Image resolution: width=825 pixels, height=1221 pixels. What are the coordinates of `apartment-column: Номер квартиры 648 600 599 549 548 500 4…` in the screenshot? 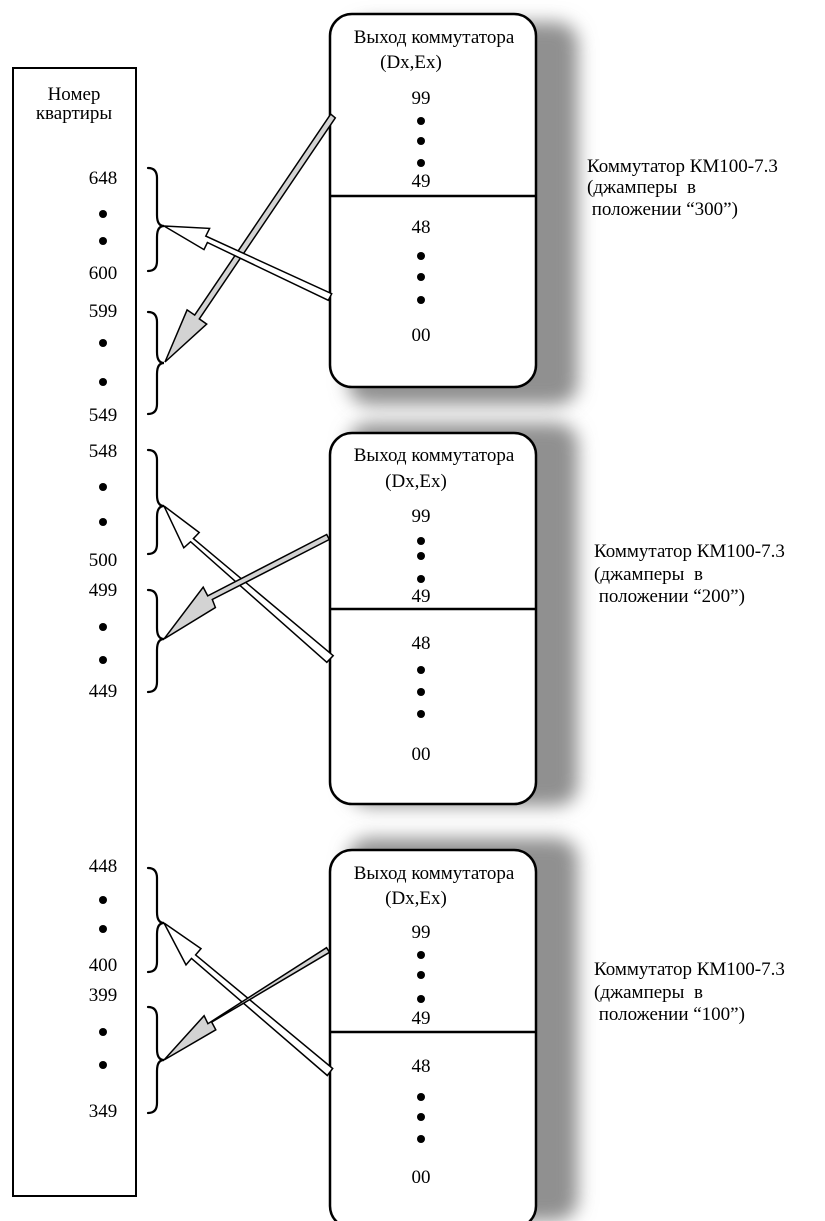 It's located at (74, 632).